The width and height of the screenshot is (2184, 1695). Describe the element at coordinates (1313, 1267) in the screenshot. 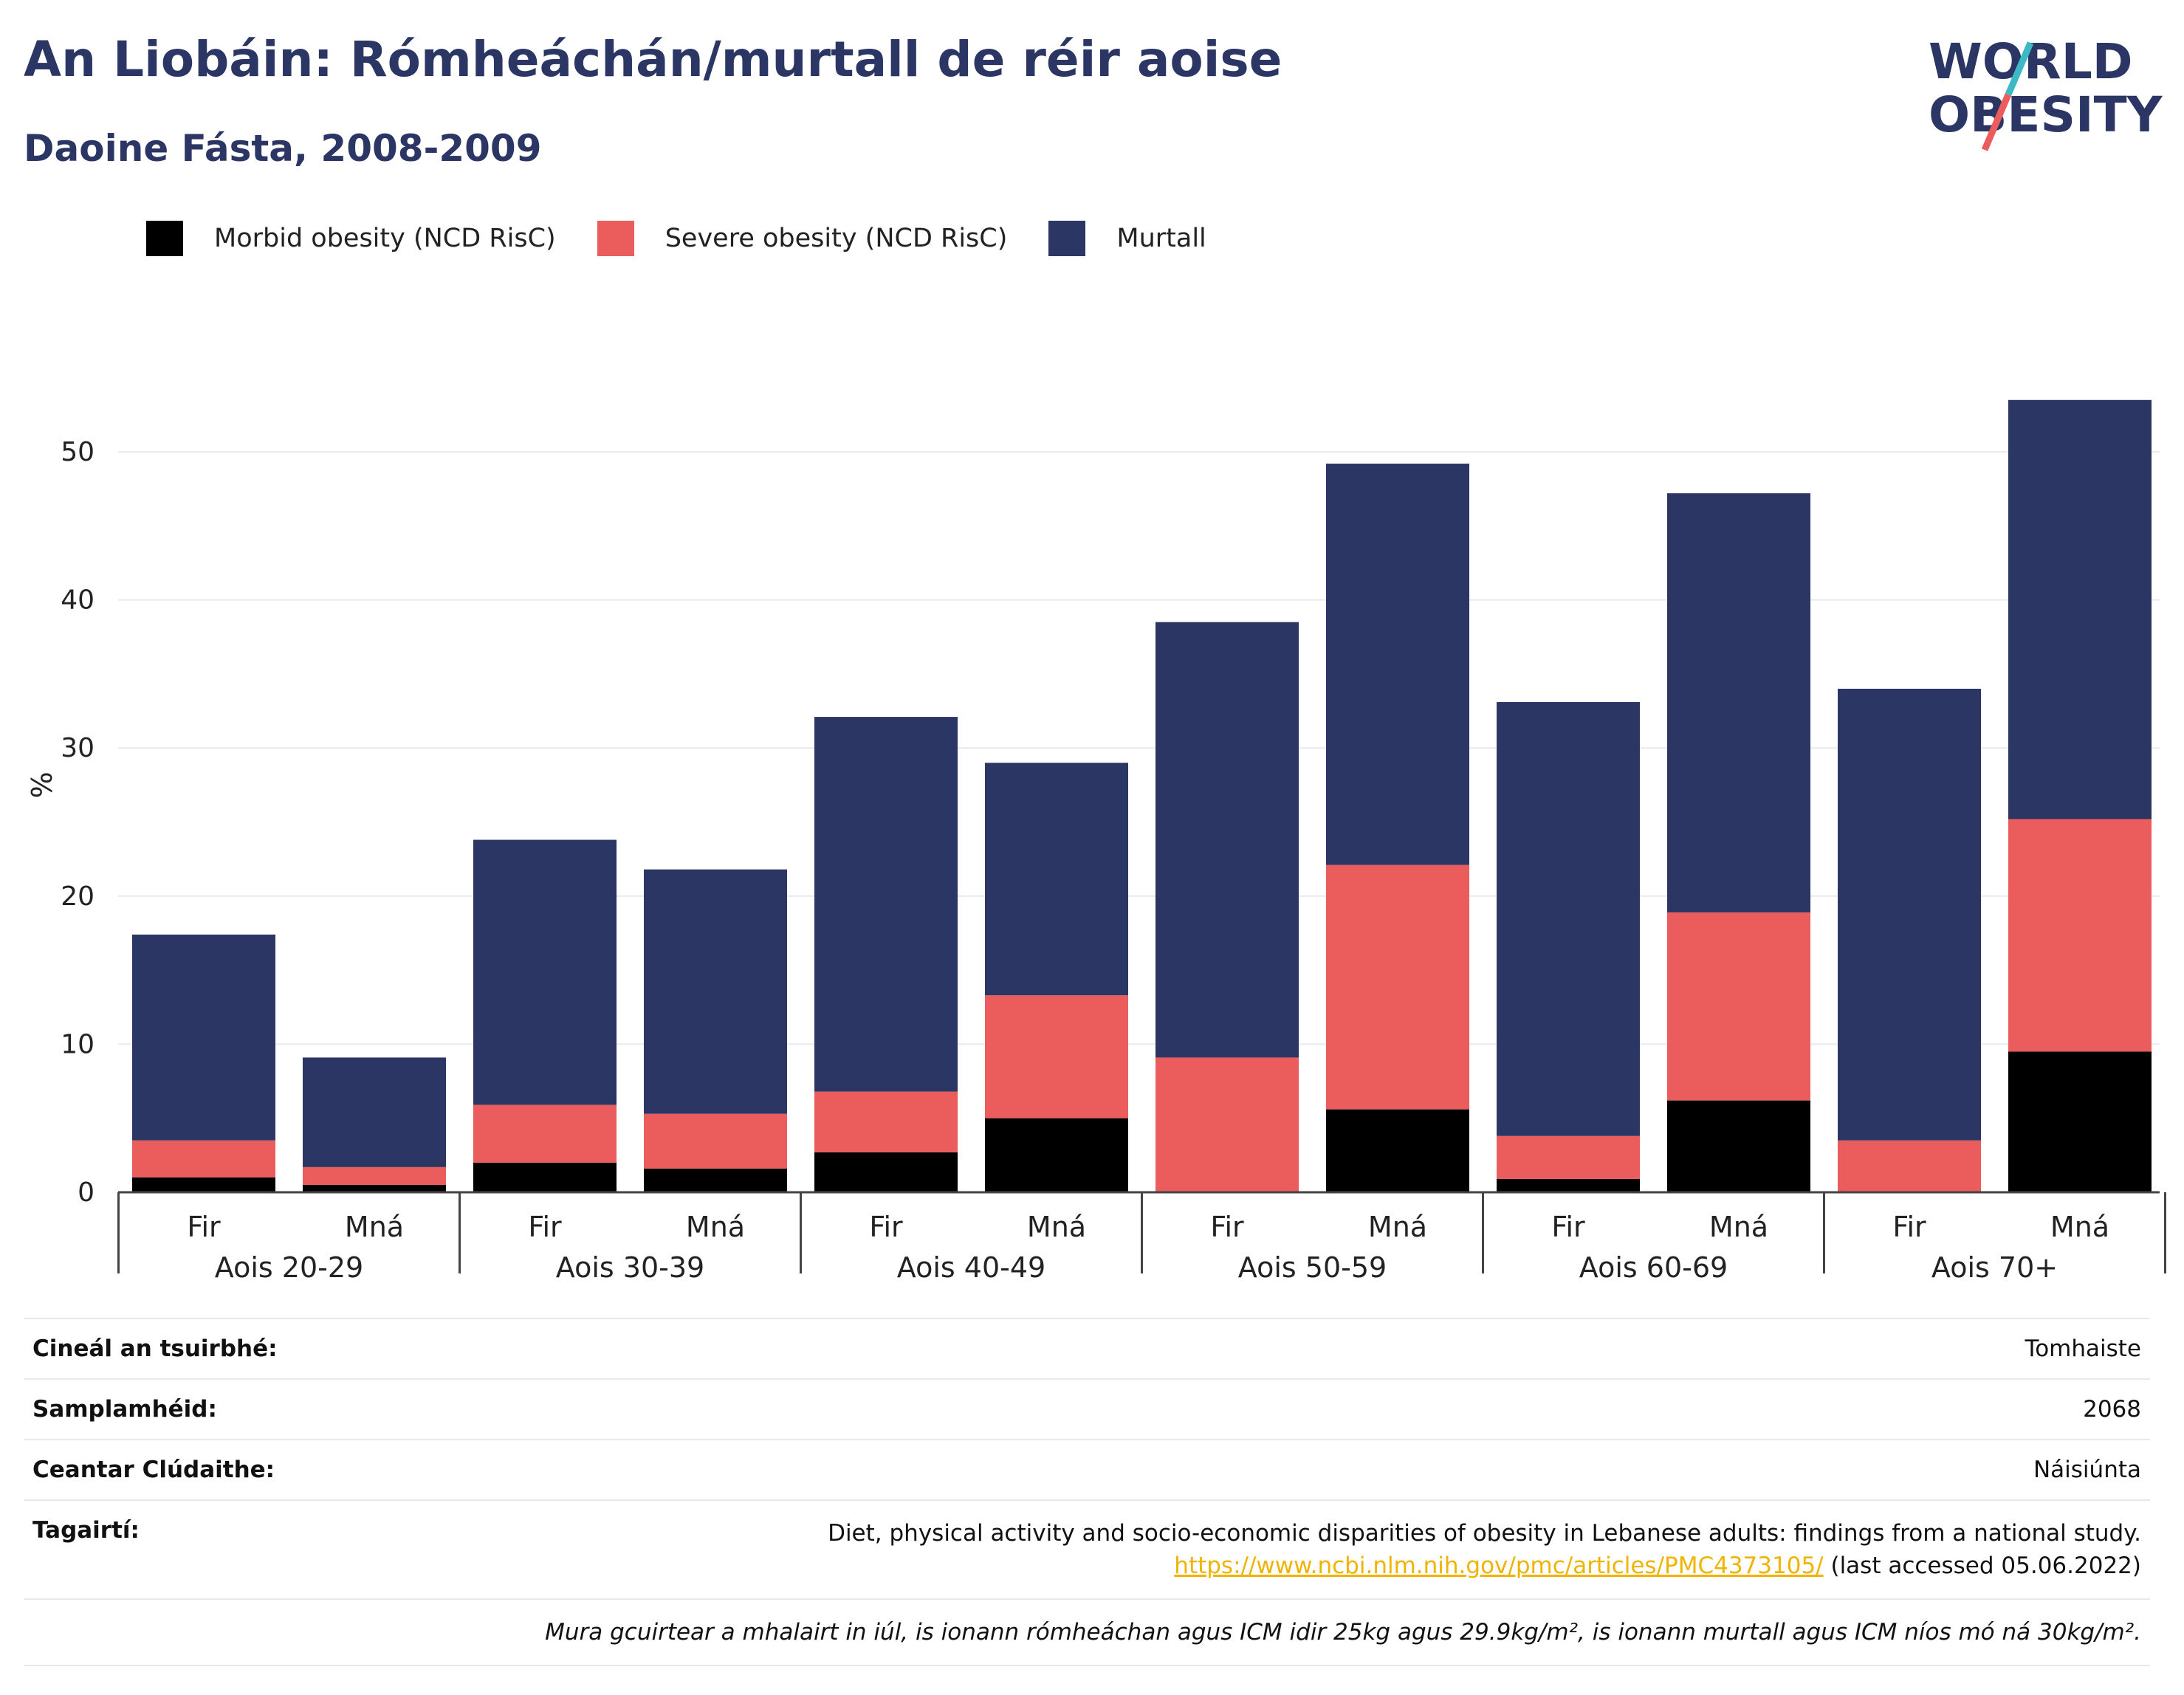

I see `x-group-label: Aois 50-59` at that location.